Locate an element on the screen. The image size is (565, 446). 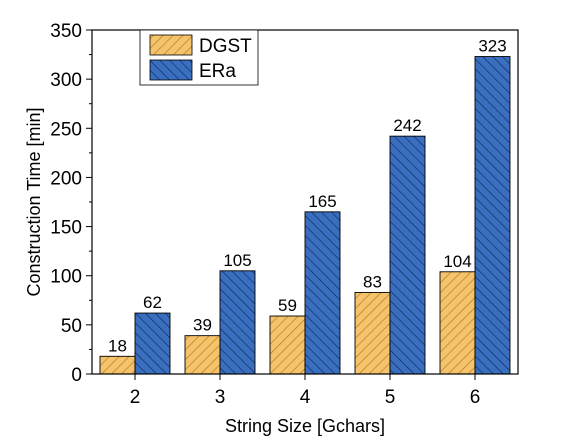
x-tick-label-2: 2 is located at coordinates (135, 397).